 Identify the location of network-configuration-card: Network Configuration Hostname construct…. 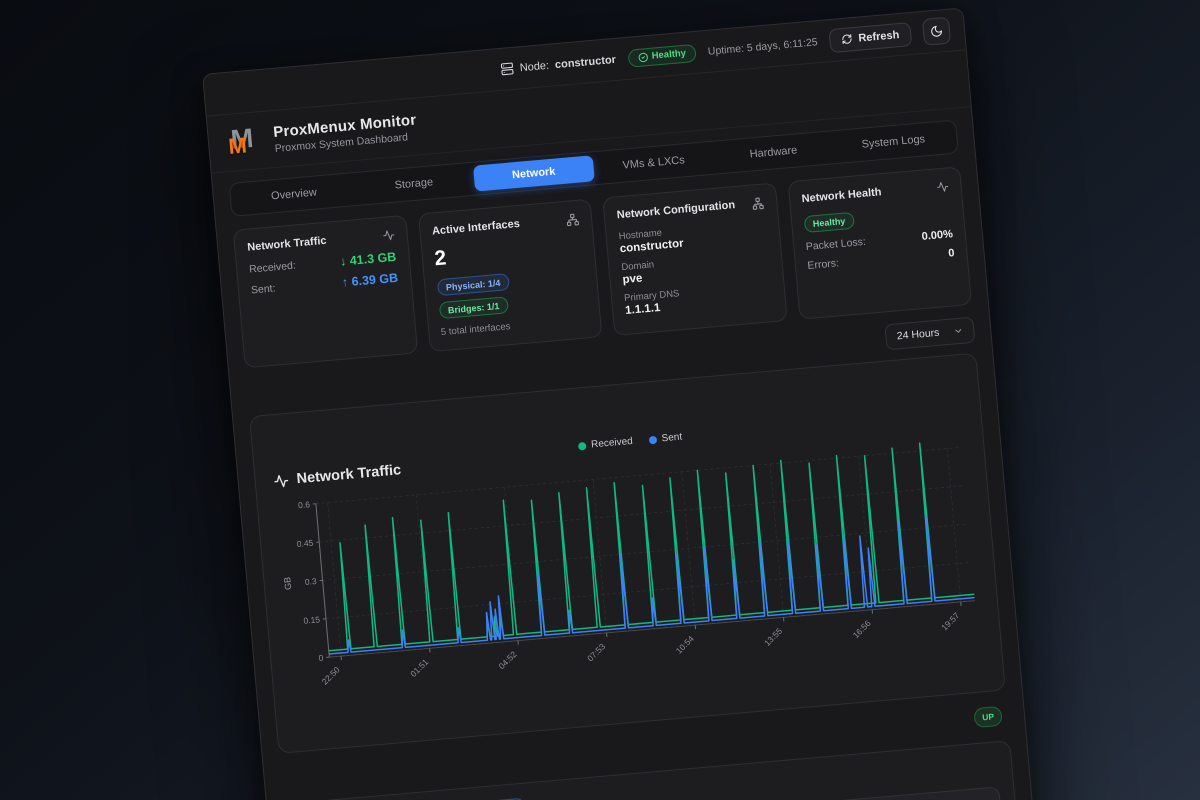
(695, 259).